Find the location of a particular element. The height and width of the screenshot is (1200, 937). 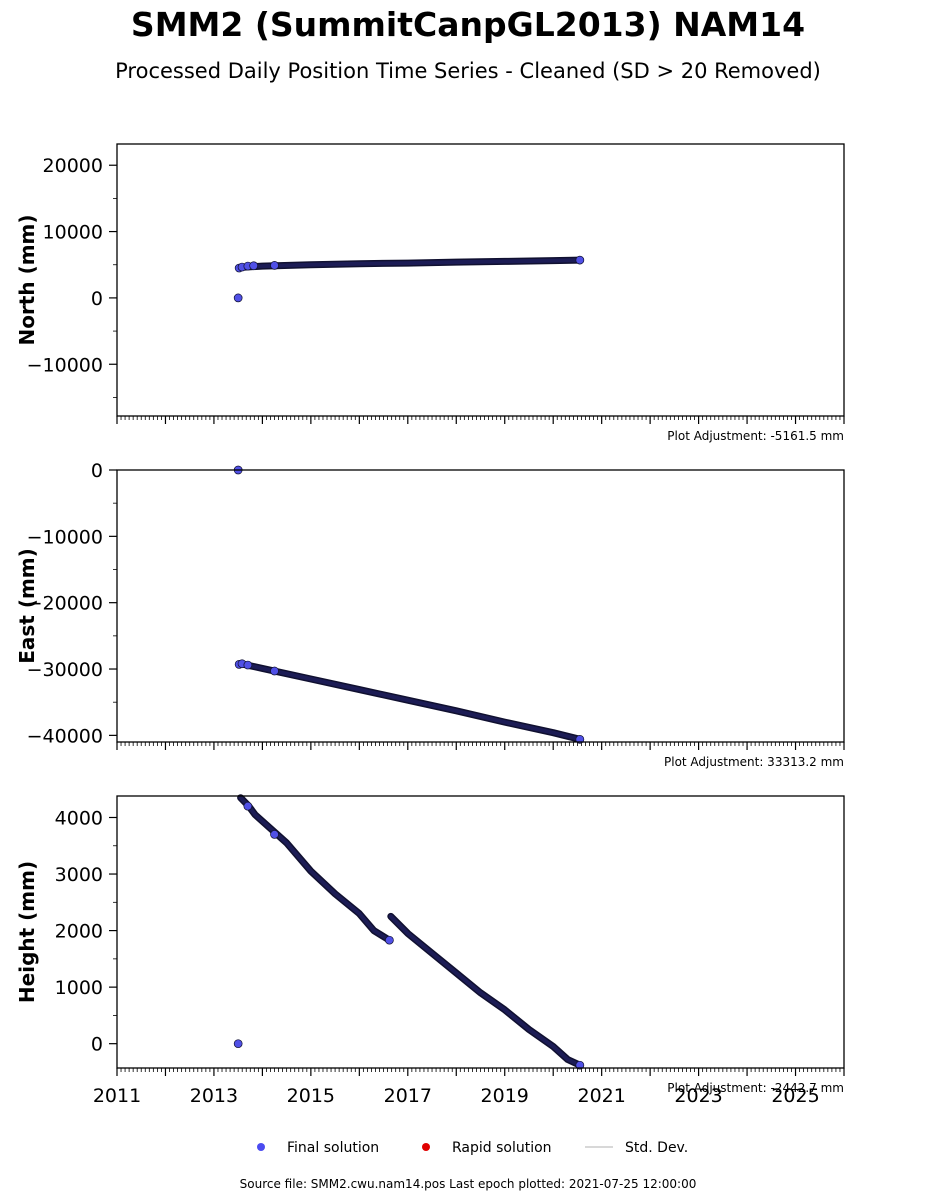

legend-marker-final is located at coordinates (261, 1147).